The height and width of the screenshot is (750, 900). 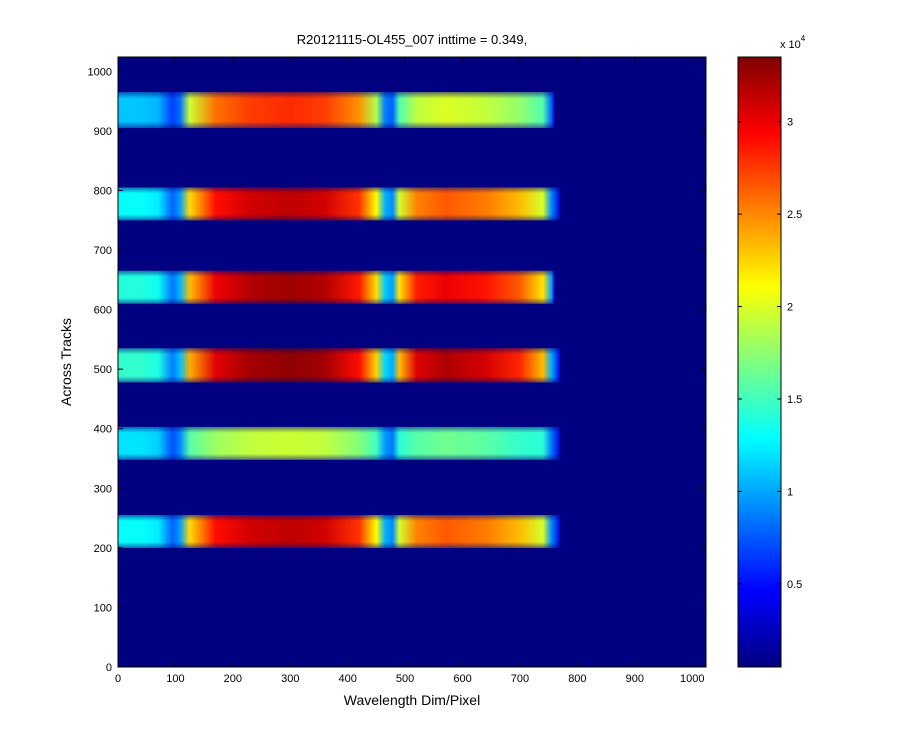 I want to click on y-tick-label: 800, so click(x=103, y=191).